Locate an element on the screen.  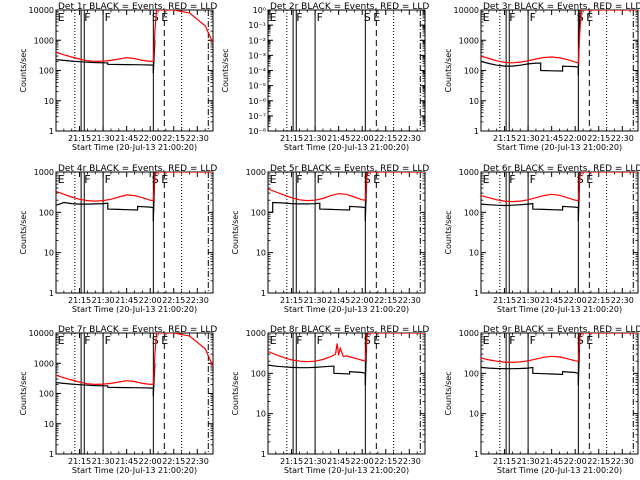
y-tick-label: 10⁻² is located at coordinates (257, 40).